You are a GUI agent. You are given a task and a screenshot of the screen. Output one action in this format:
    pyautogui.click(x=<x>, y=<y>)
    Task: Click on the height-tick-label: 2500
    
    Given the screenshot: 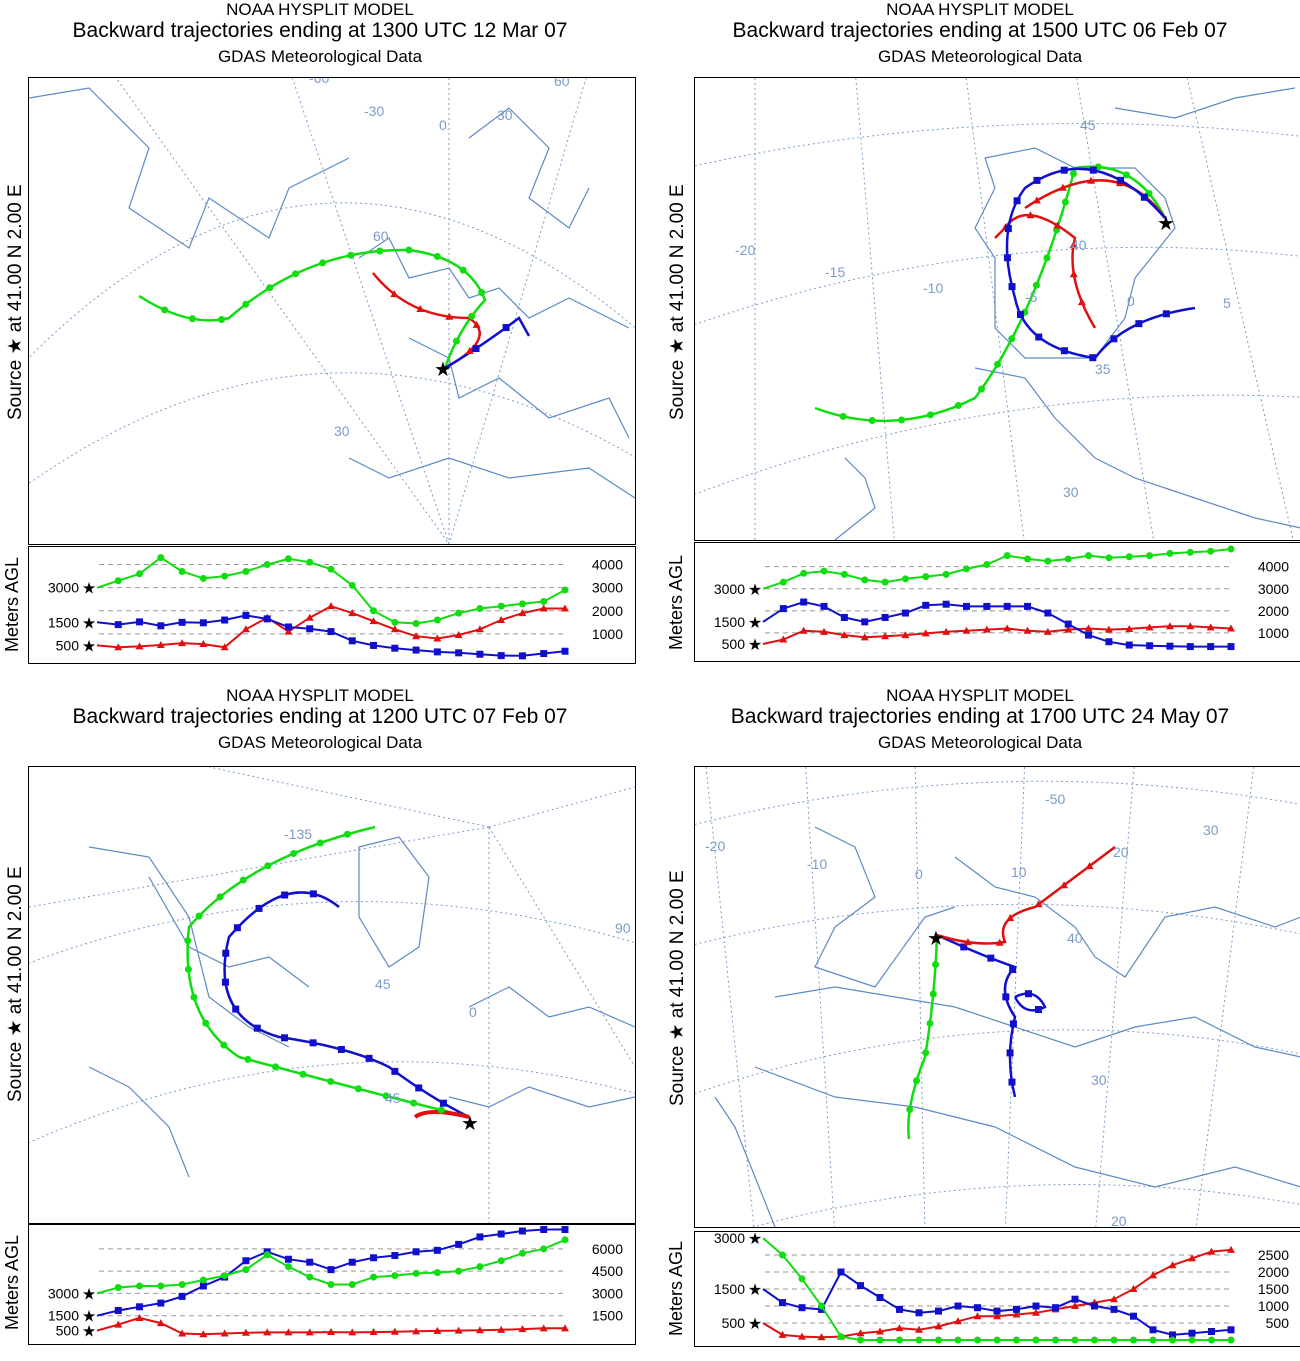 What is the action you would take?
    pyautogui.click(x=1273, y=1255)
    